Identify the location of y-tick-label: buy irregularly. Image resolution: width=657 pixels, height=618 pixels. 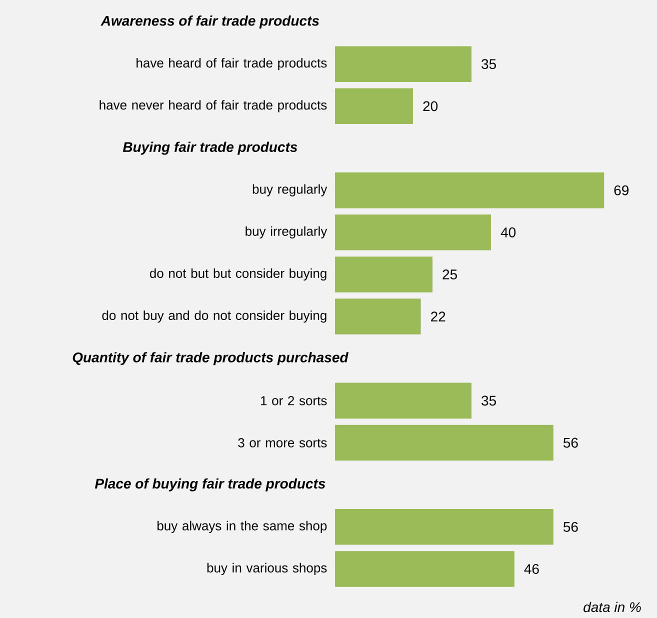
(287, 232).